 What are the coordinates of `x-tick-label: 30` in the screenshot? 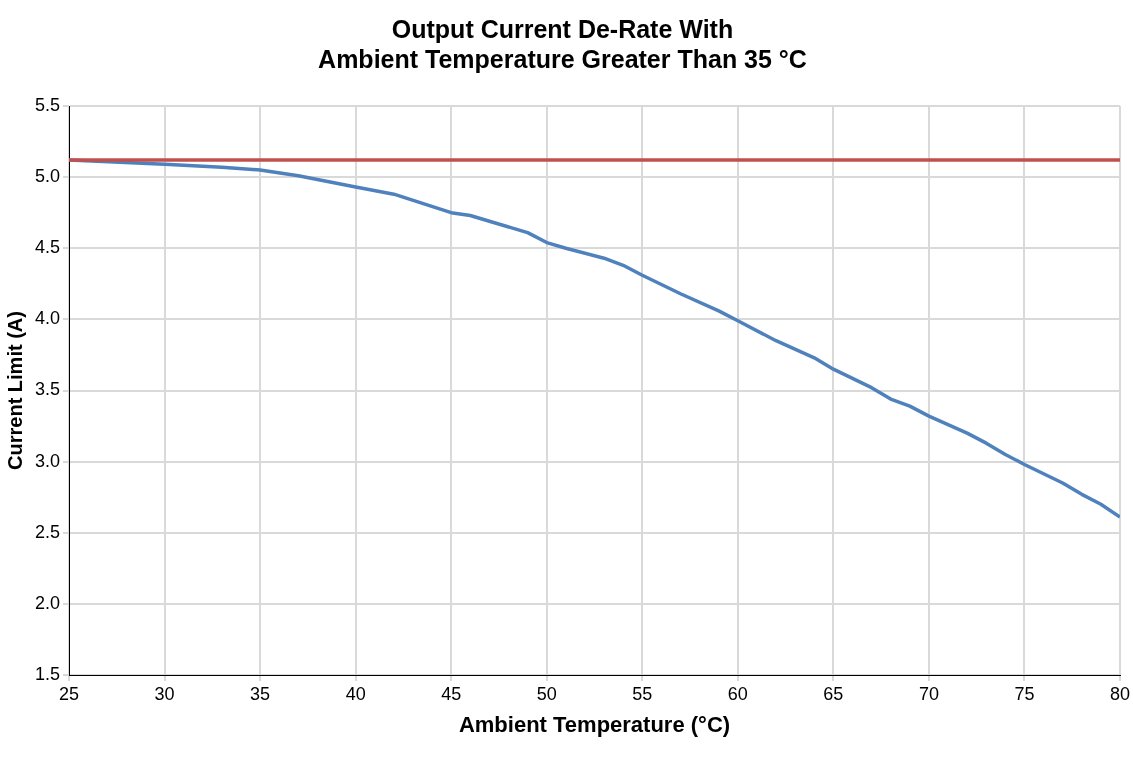 It's located at (164, 693).